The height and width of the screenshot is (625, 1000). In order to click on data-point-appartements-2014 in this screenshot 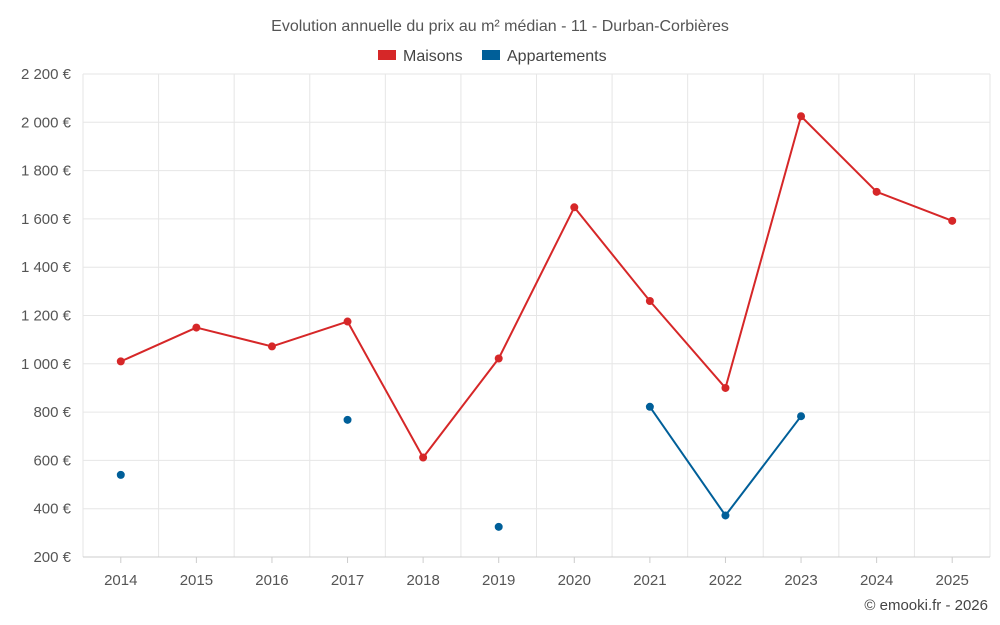, I will do `click(120, 474)`.